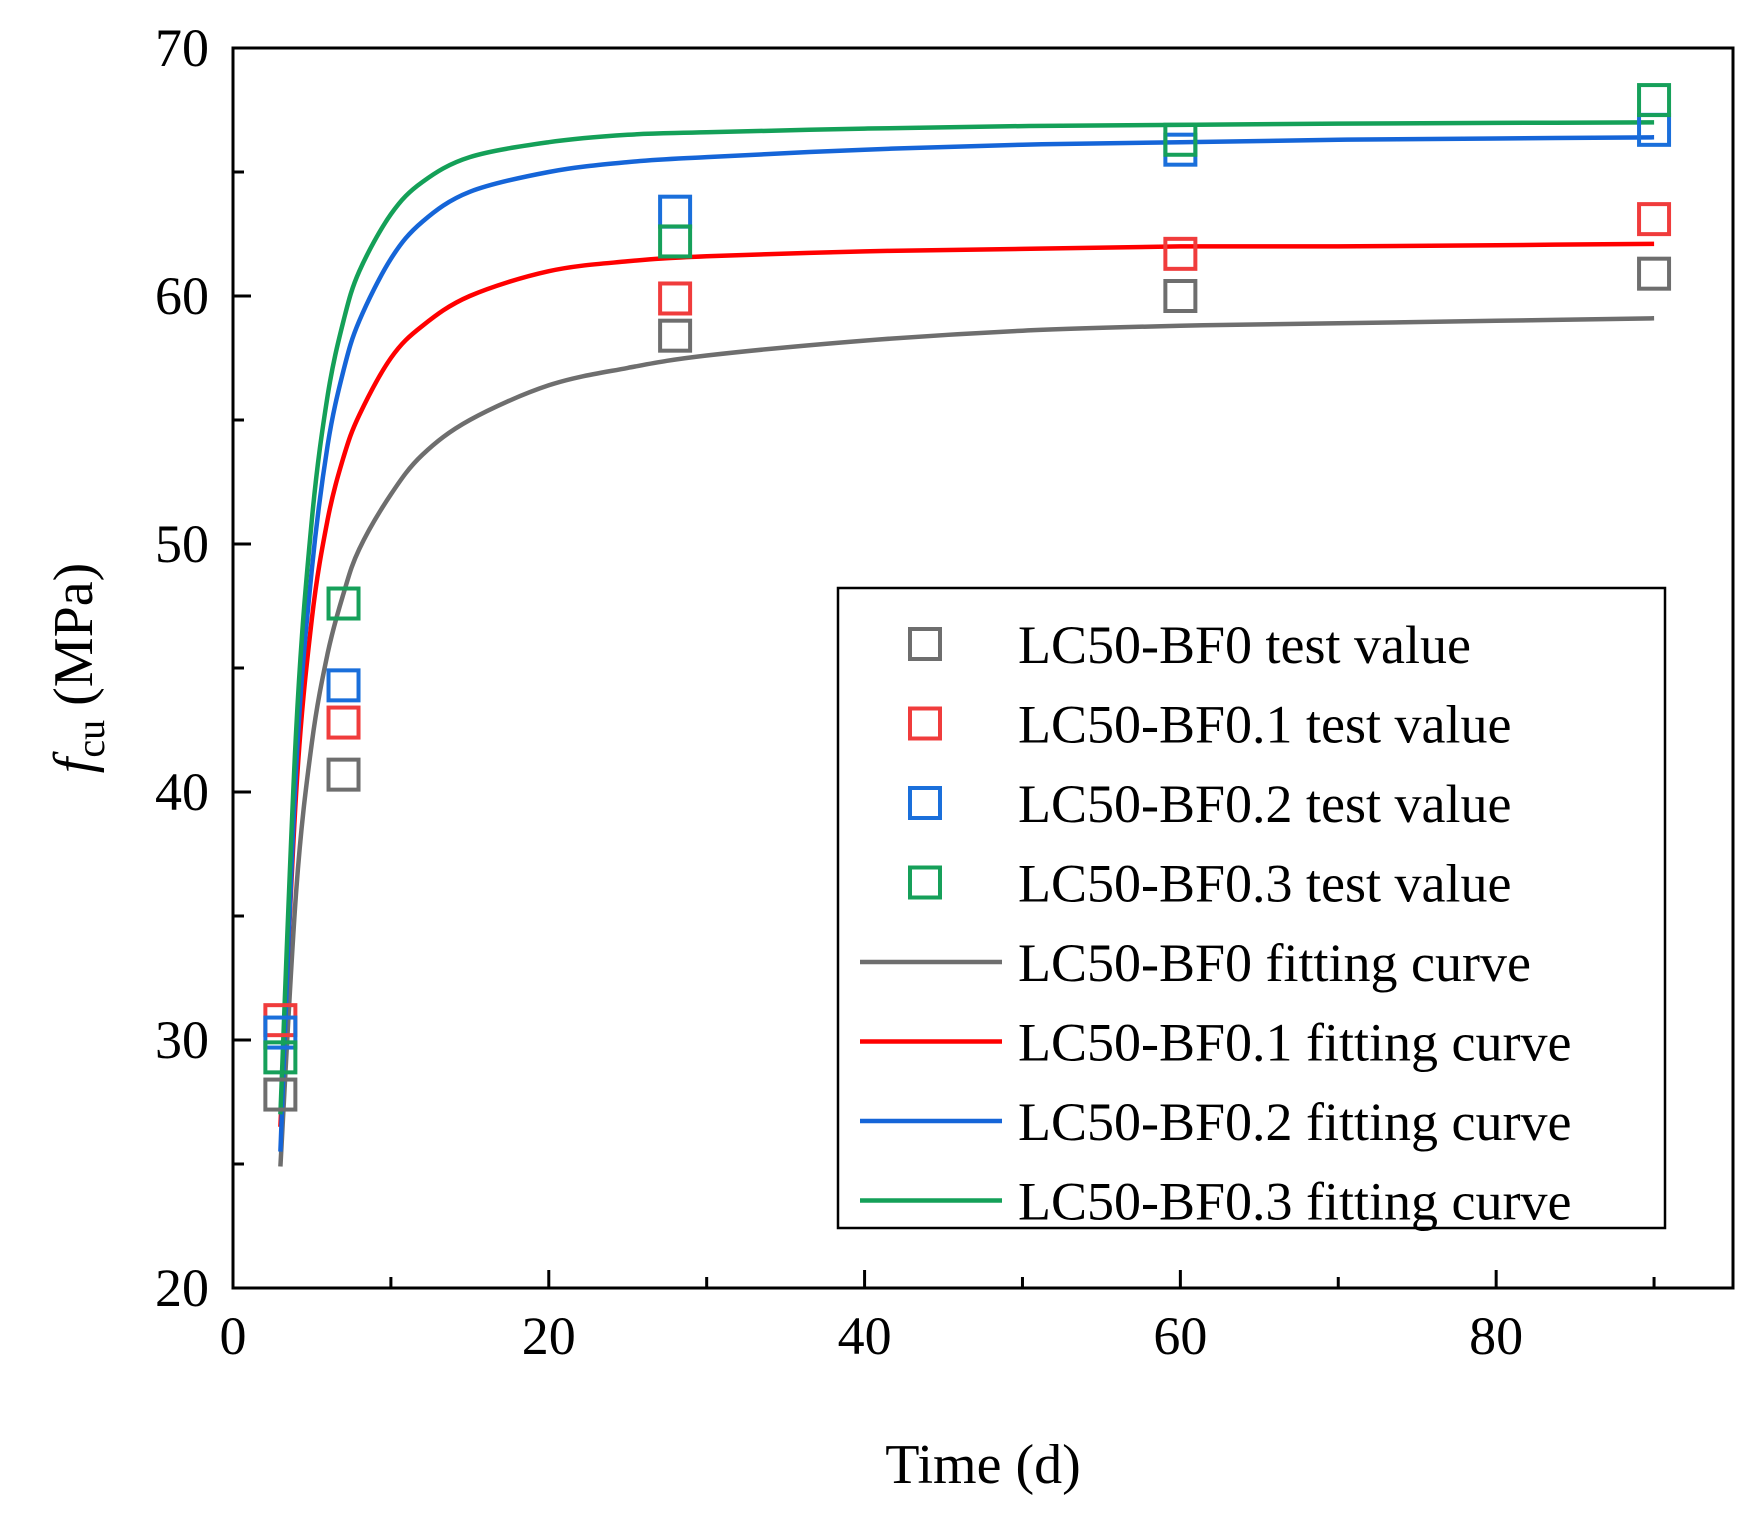 This screenshot has height=1513, width=1764. What do you see at coordinates (182, 296) in the screenshot?
I see `y-tick-label: 60` at bounding box center [182, 296].